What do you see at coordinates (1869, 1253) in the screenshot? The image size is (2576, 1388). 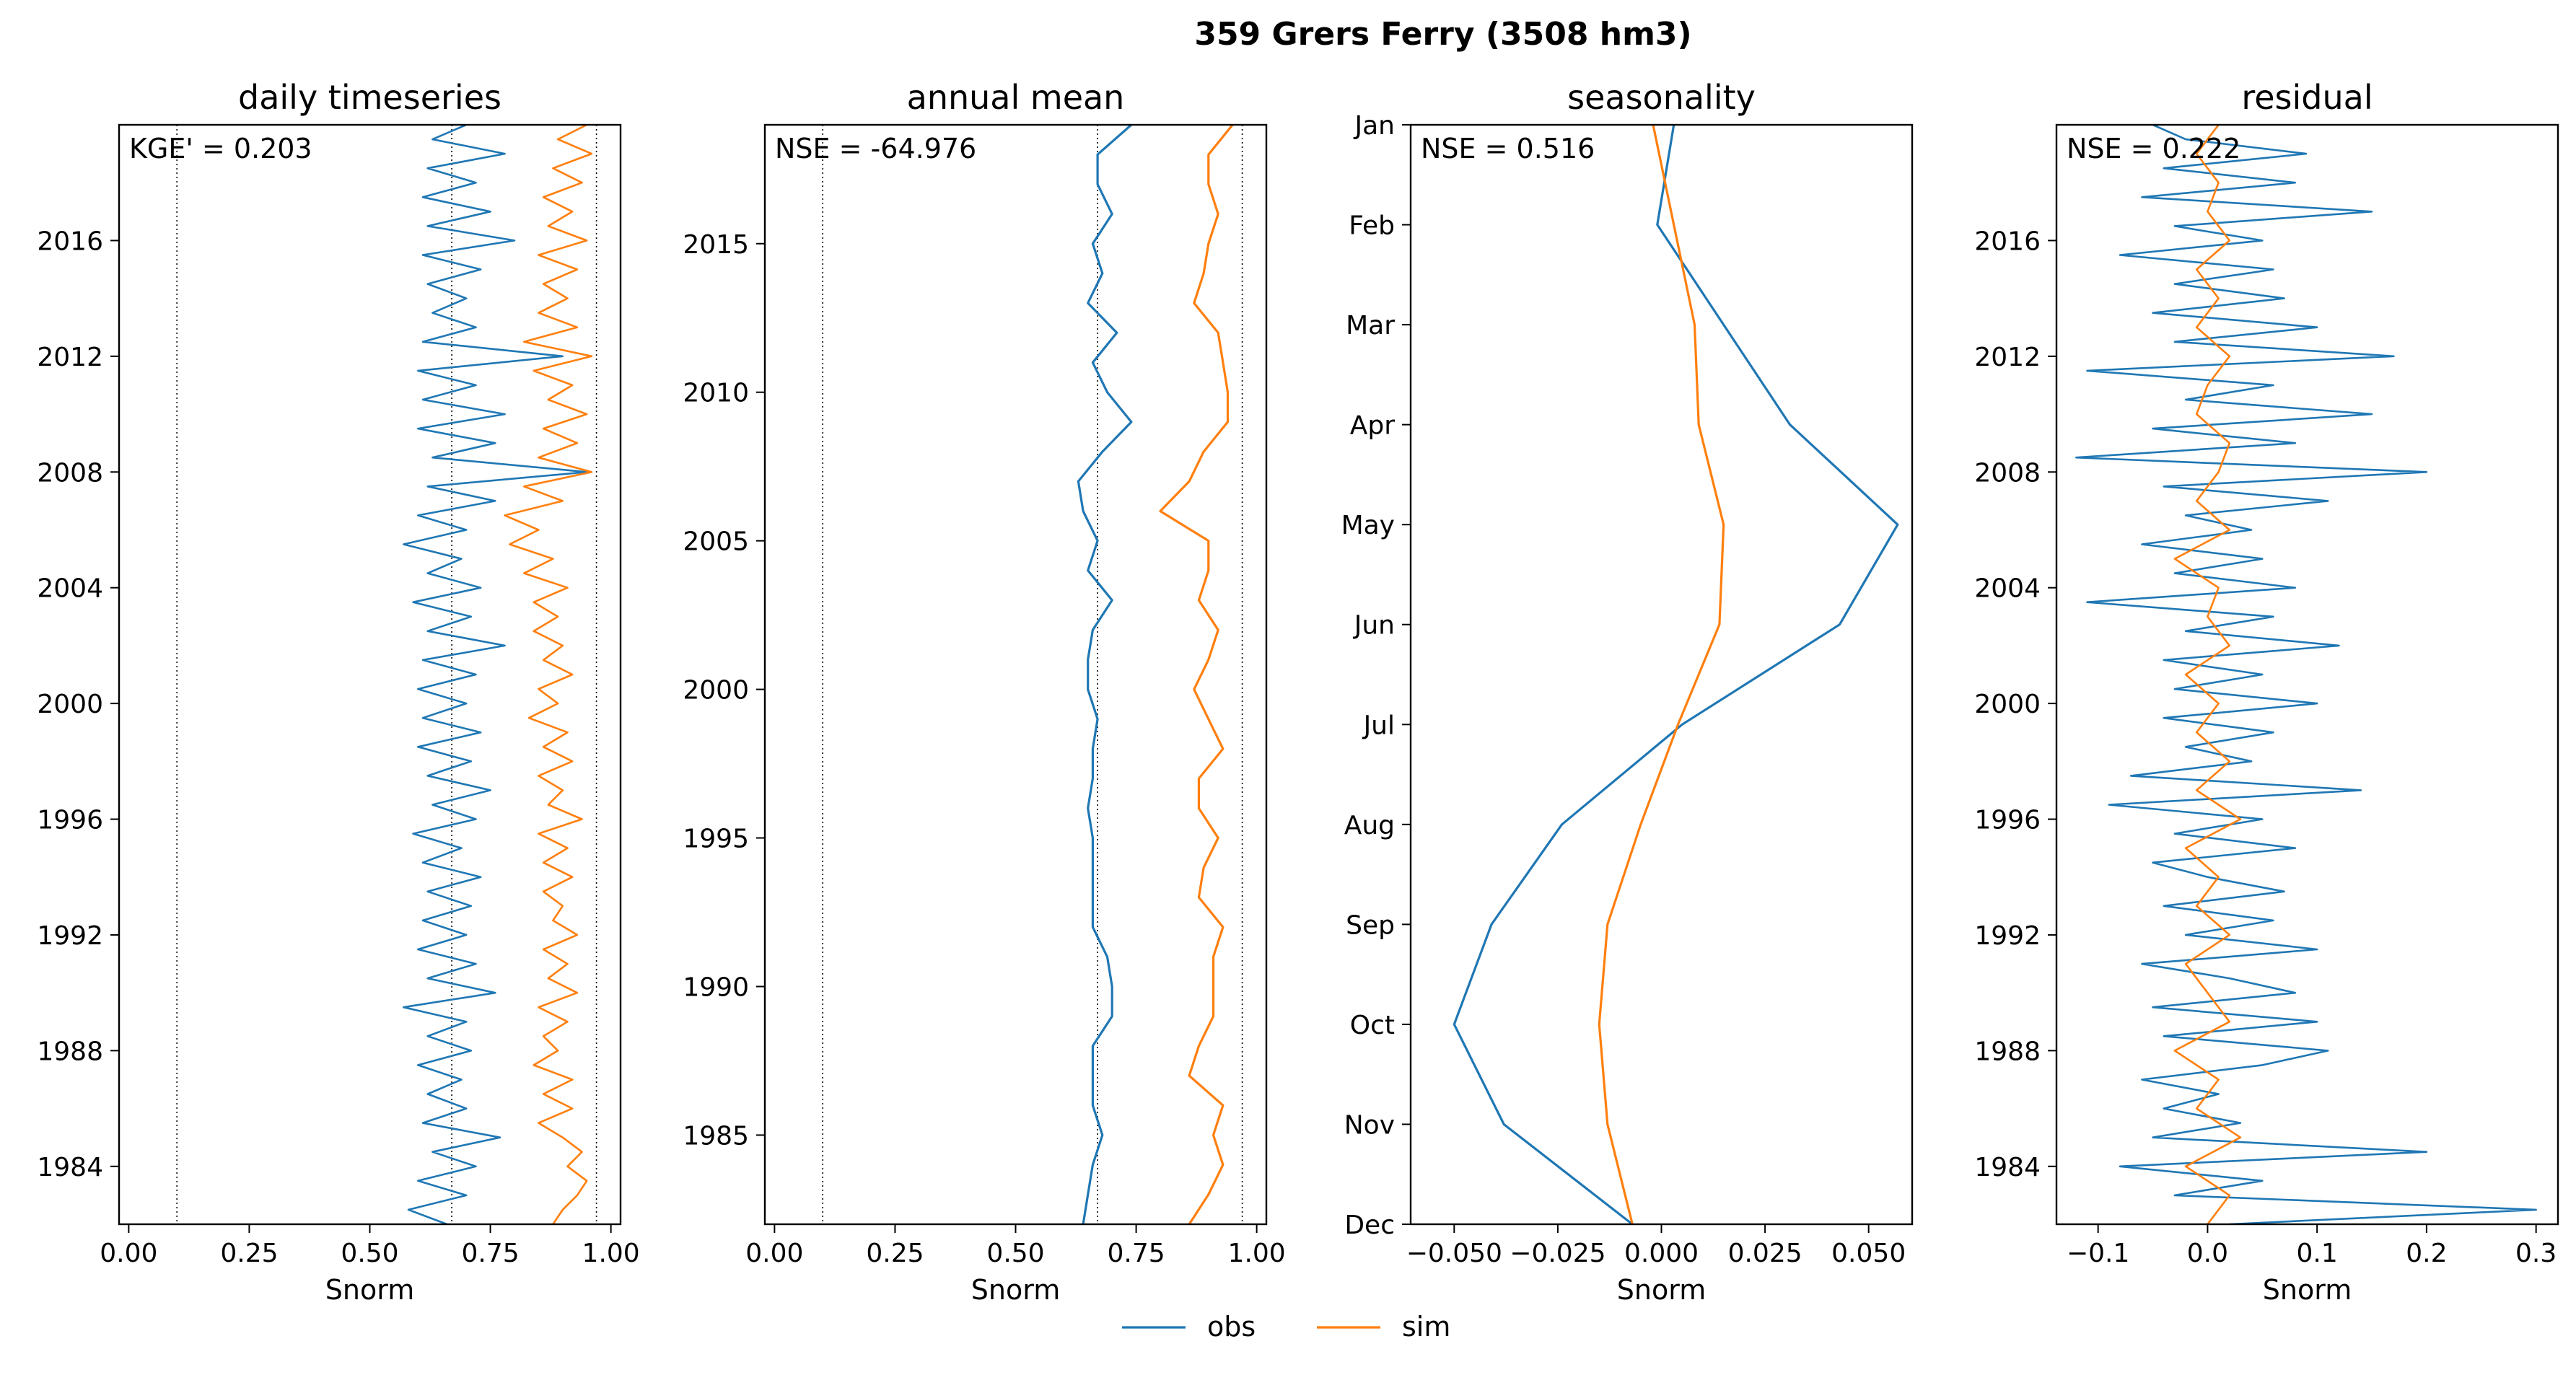 I see `x-tick-label-seasonality-4: 0.050` at bounding box center [1869, 1253].